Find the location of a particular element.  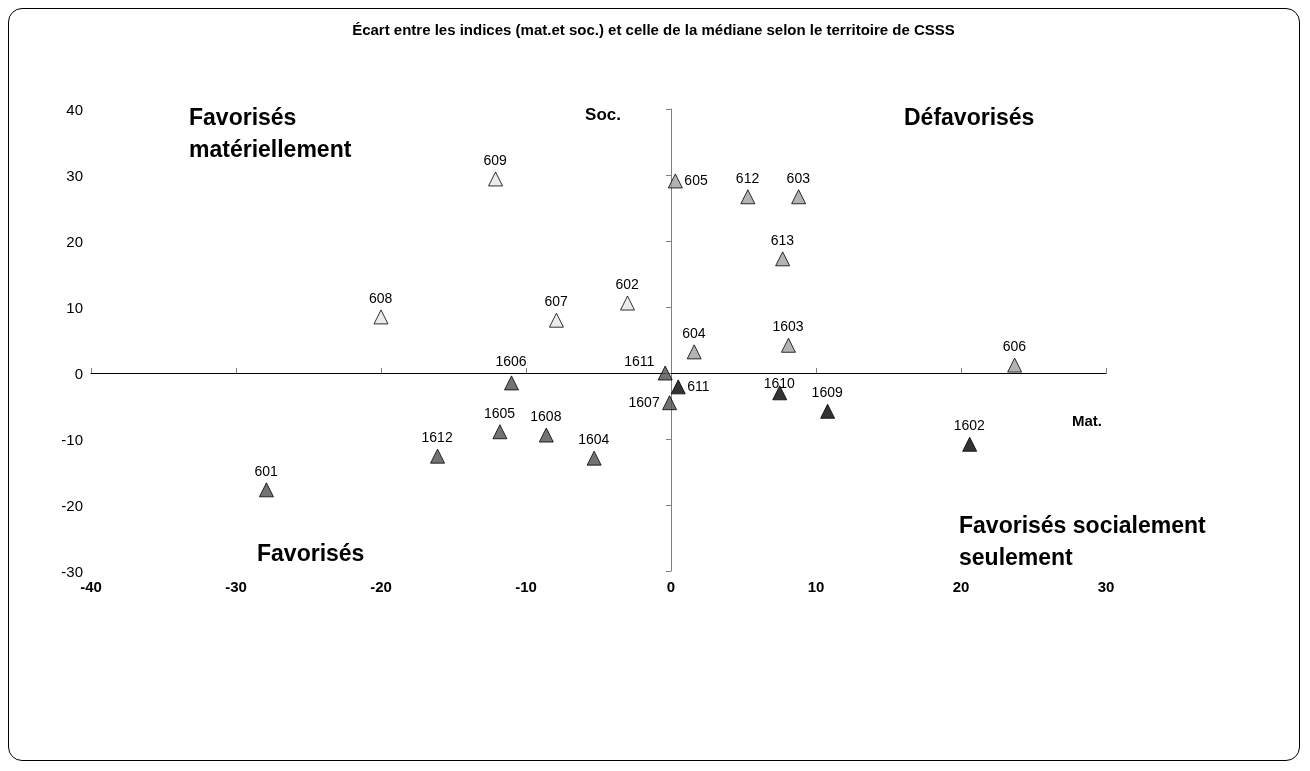

annotation: 609 is located at coordinates (495, 159).